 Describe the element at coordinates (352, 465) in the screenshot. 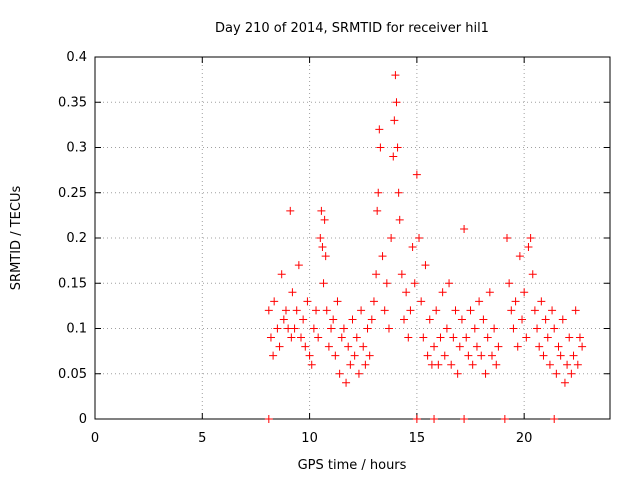

I see `x-axis-label: GPS time / hours` at that location.